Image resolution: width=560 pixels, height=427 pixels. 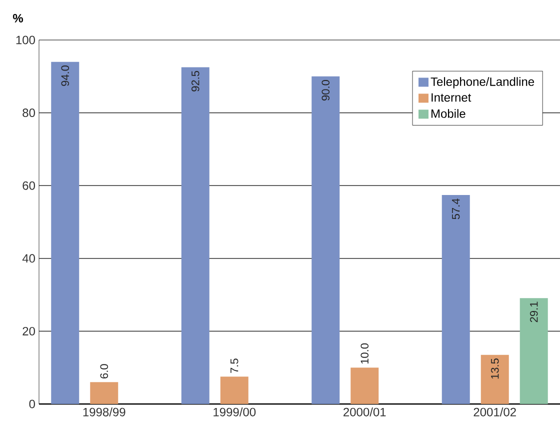 I want to click on data-label: 6.0, so click(x=104, y=371).